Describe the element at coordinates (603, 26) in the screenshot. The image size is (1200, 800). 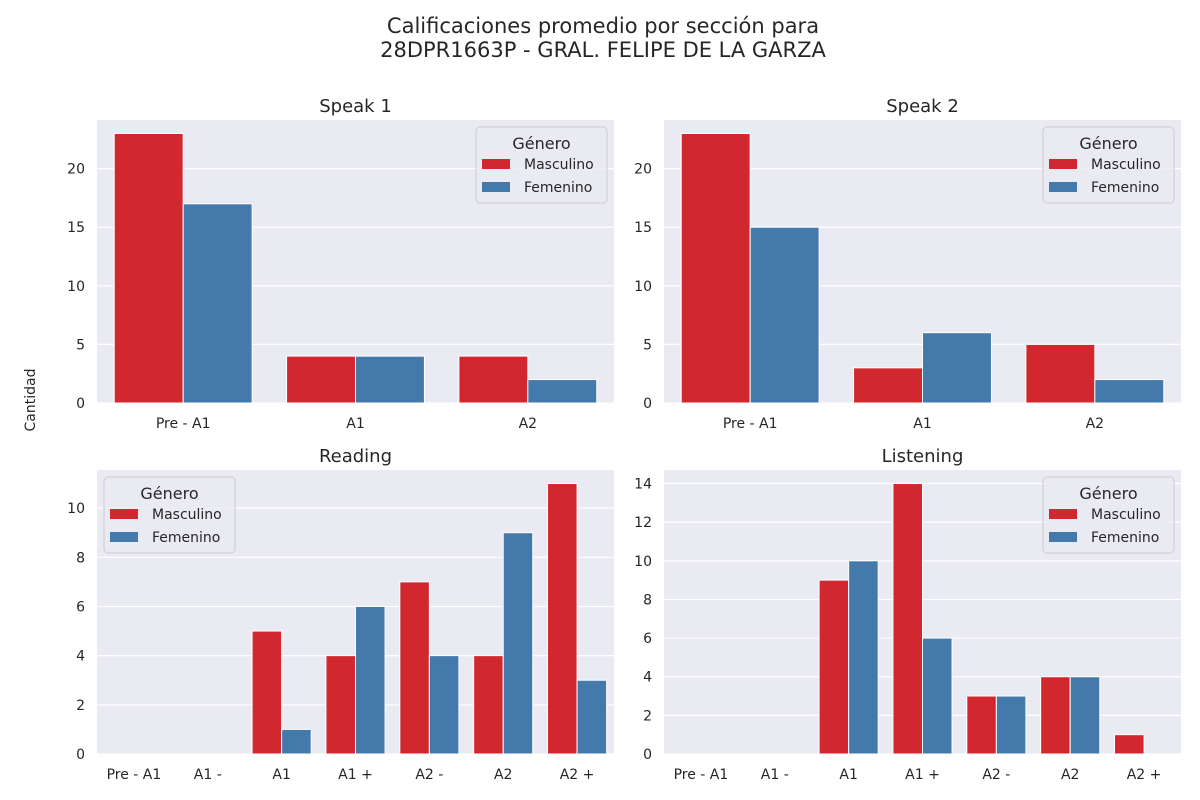
I see `figure-title-line1: Calificaciones promedio por sección para` at that location.